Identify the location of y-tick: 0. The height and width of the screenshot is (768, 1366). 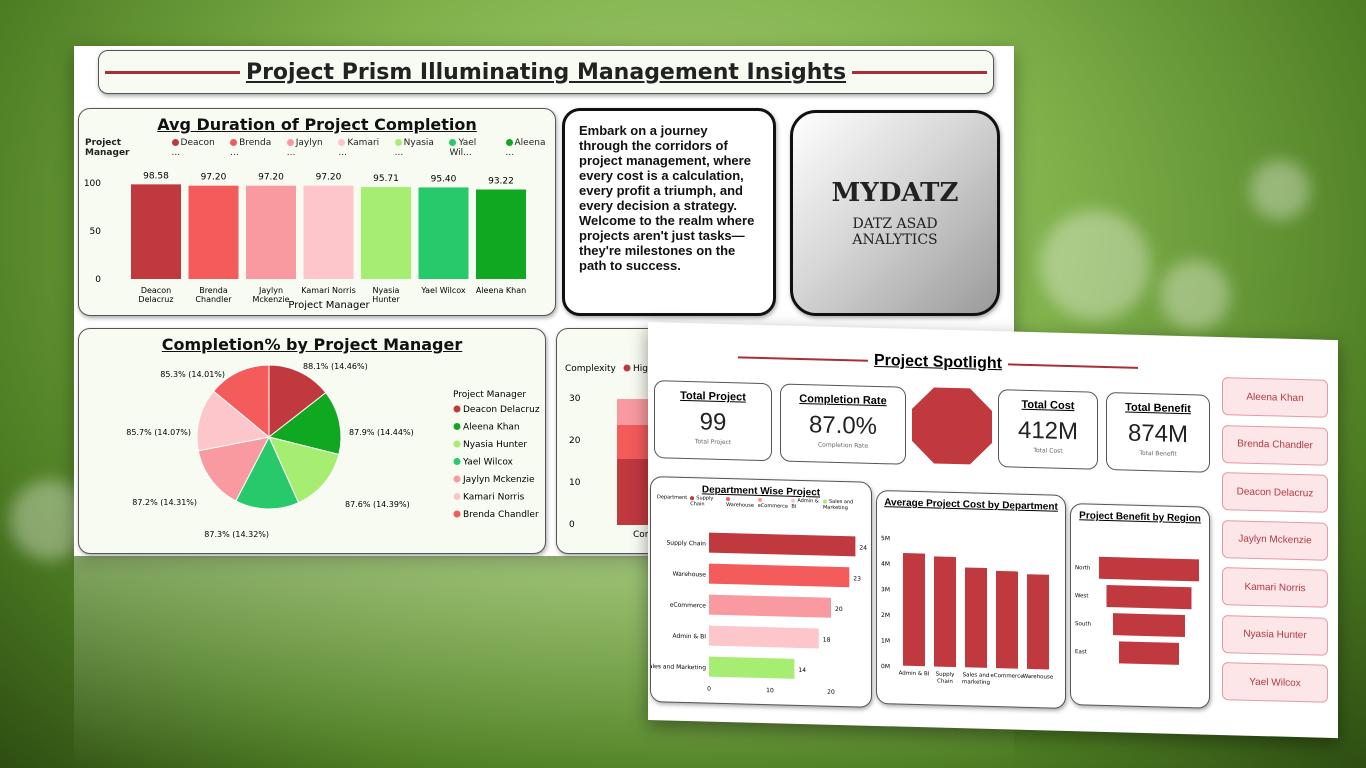
(572, 525).